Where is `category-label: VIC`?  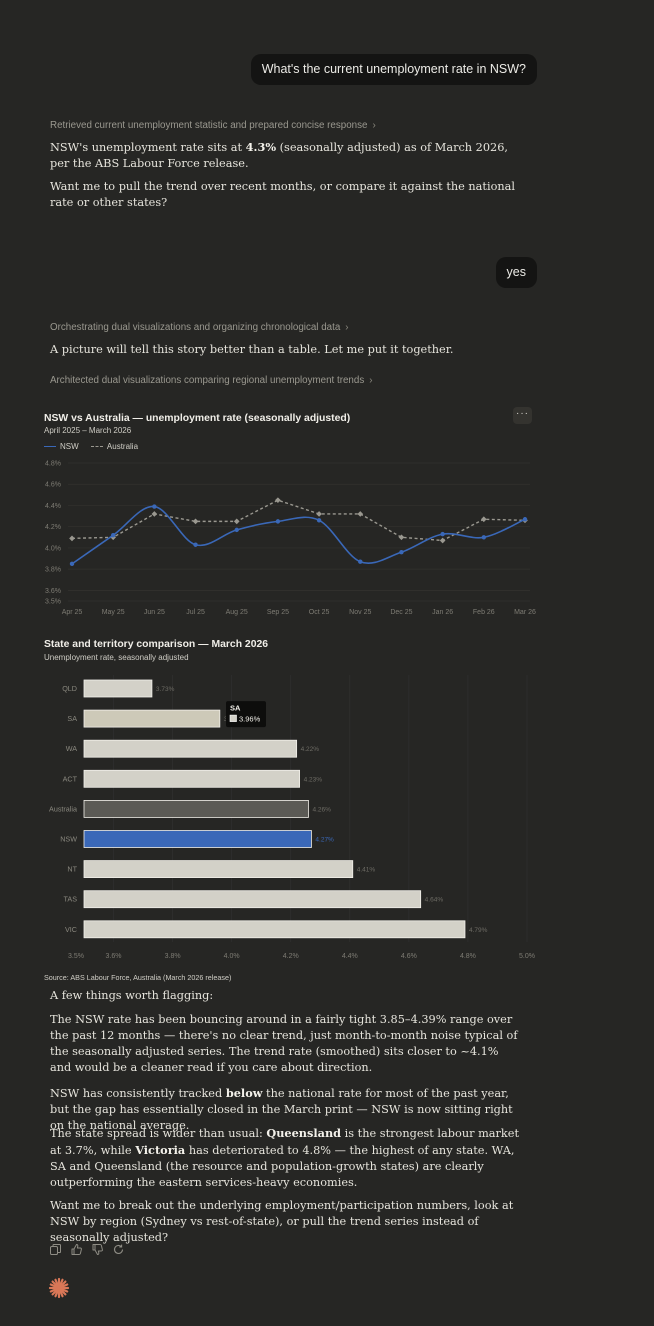 category-label: VIC is located at coordinates (71, 929).